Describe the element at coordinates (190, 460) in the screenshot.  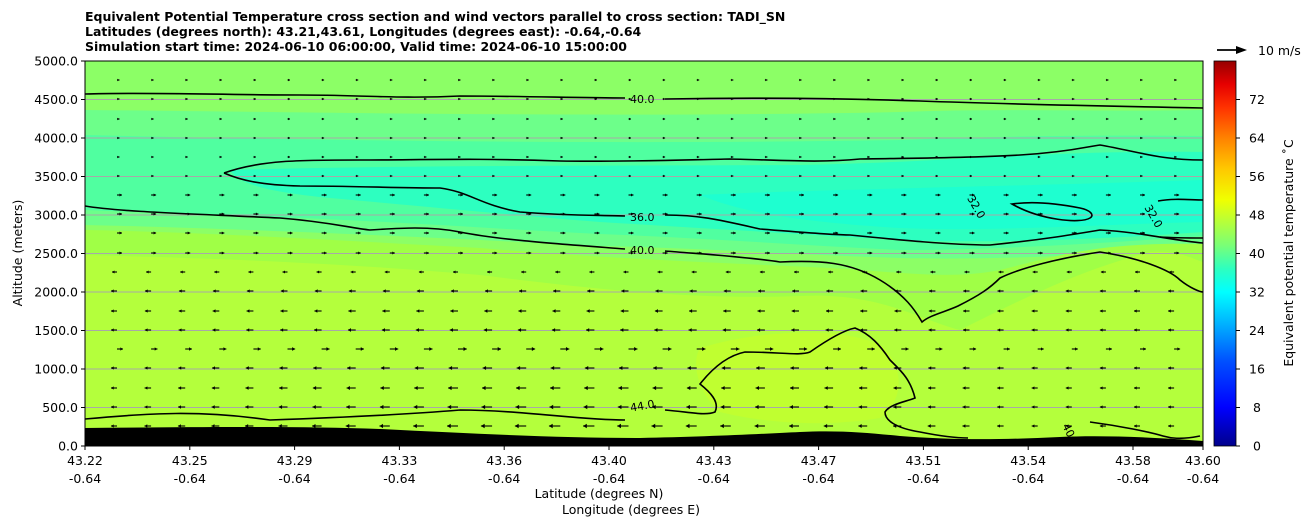
I see `x-tick-label-lat: 43.25` at that location.